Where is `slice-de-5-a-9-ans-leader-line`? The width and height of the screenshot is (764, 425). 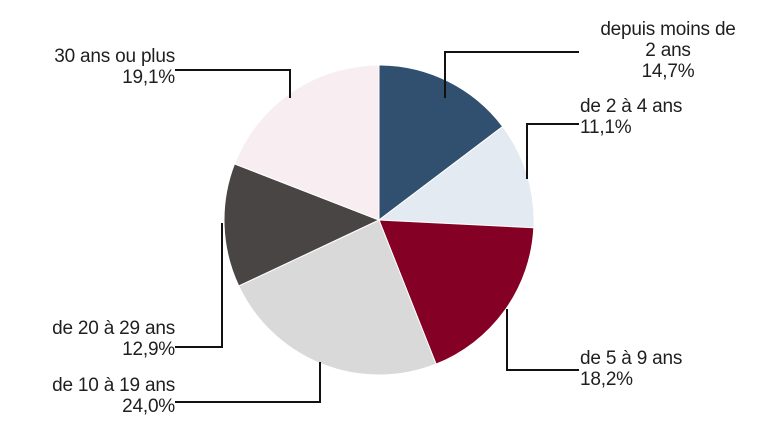 slice-de-5-a-9-ans-leader-line is located at coordinates (542, 340).